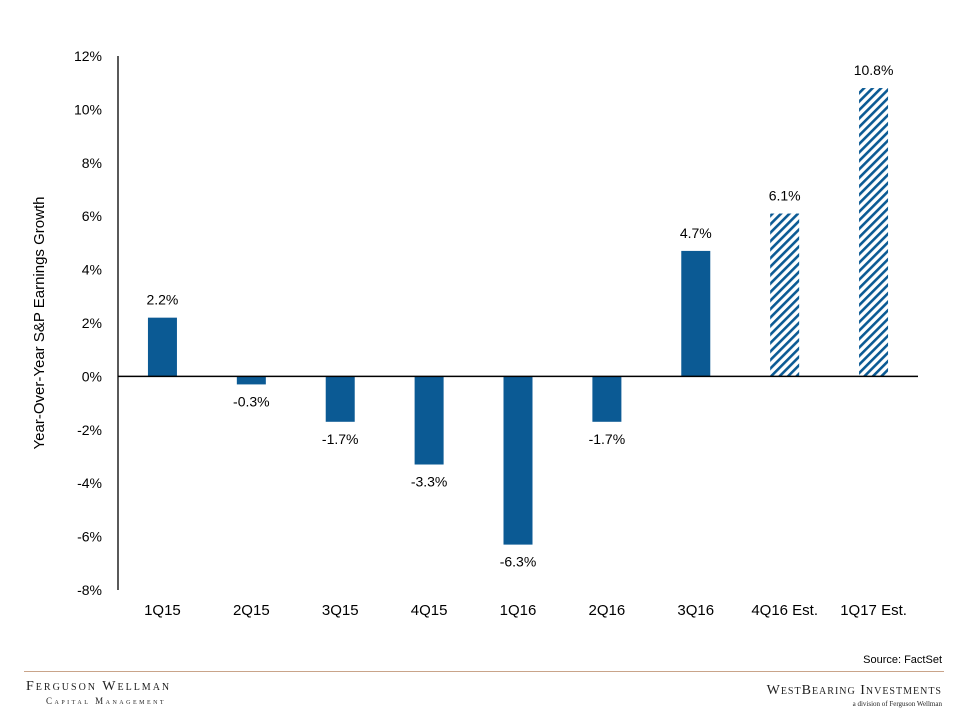 The height and width of the screenshot is (720, 960). What do you see at coordinates (518, 610) in the screenshot?
I see `x-tick-label: 1Q16` at bounding box center [518, 610].